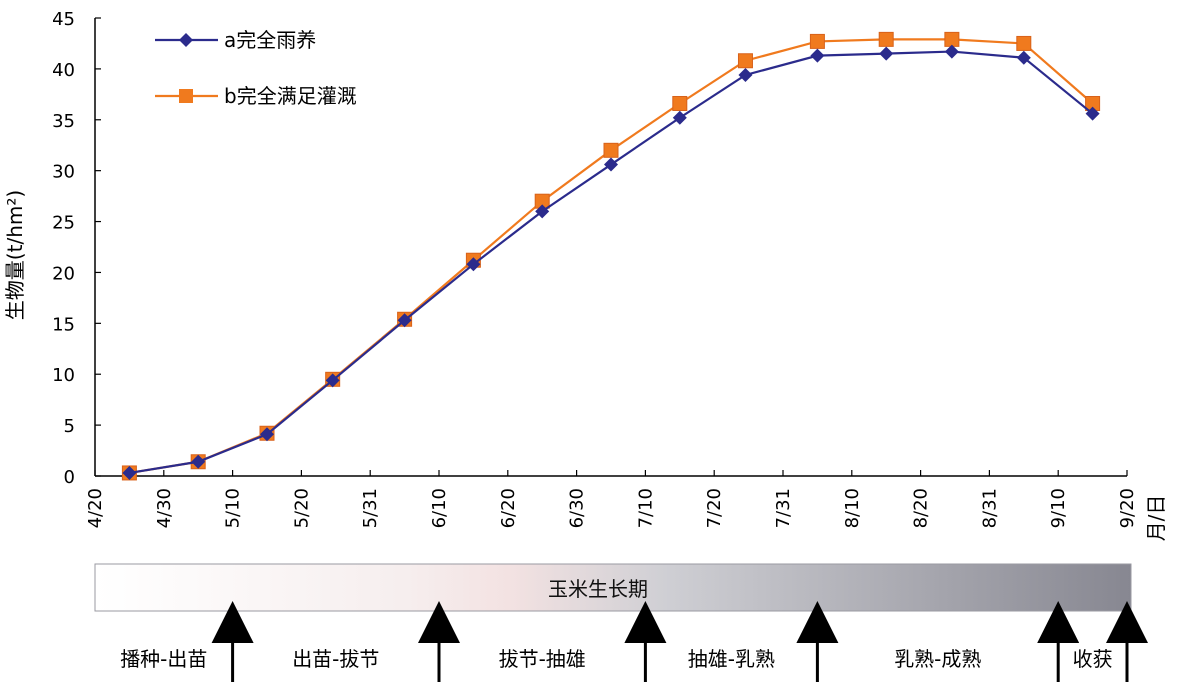 This screenshot has height=695, width=1177. What do you see at coordinates (290, 96) in the screenshot?
I see `legend-label: b完全满足灌溉` at bounding box center [290, 96].